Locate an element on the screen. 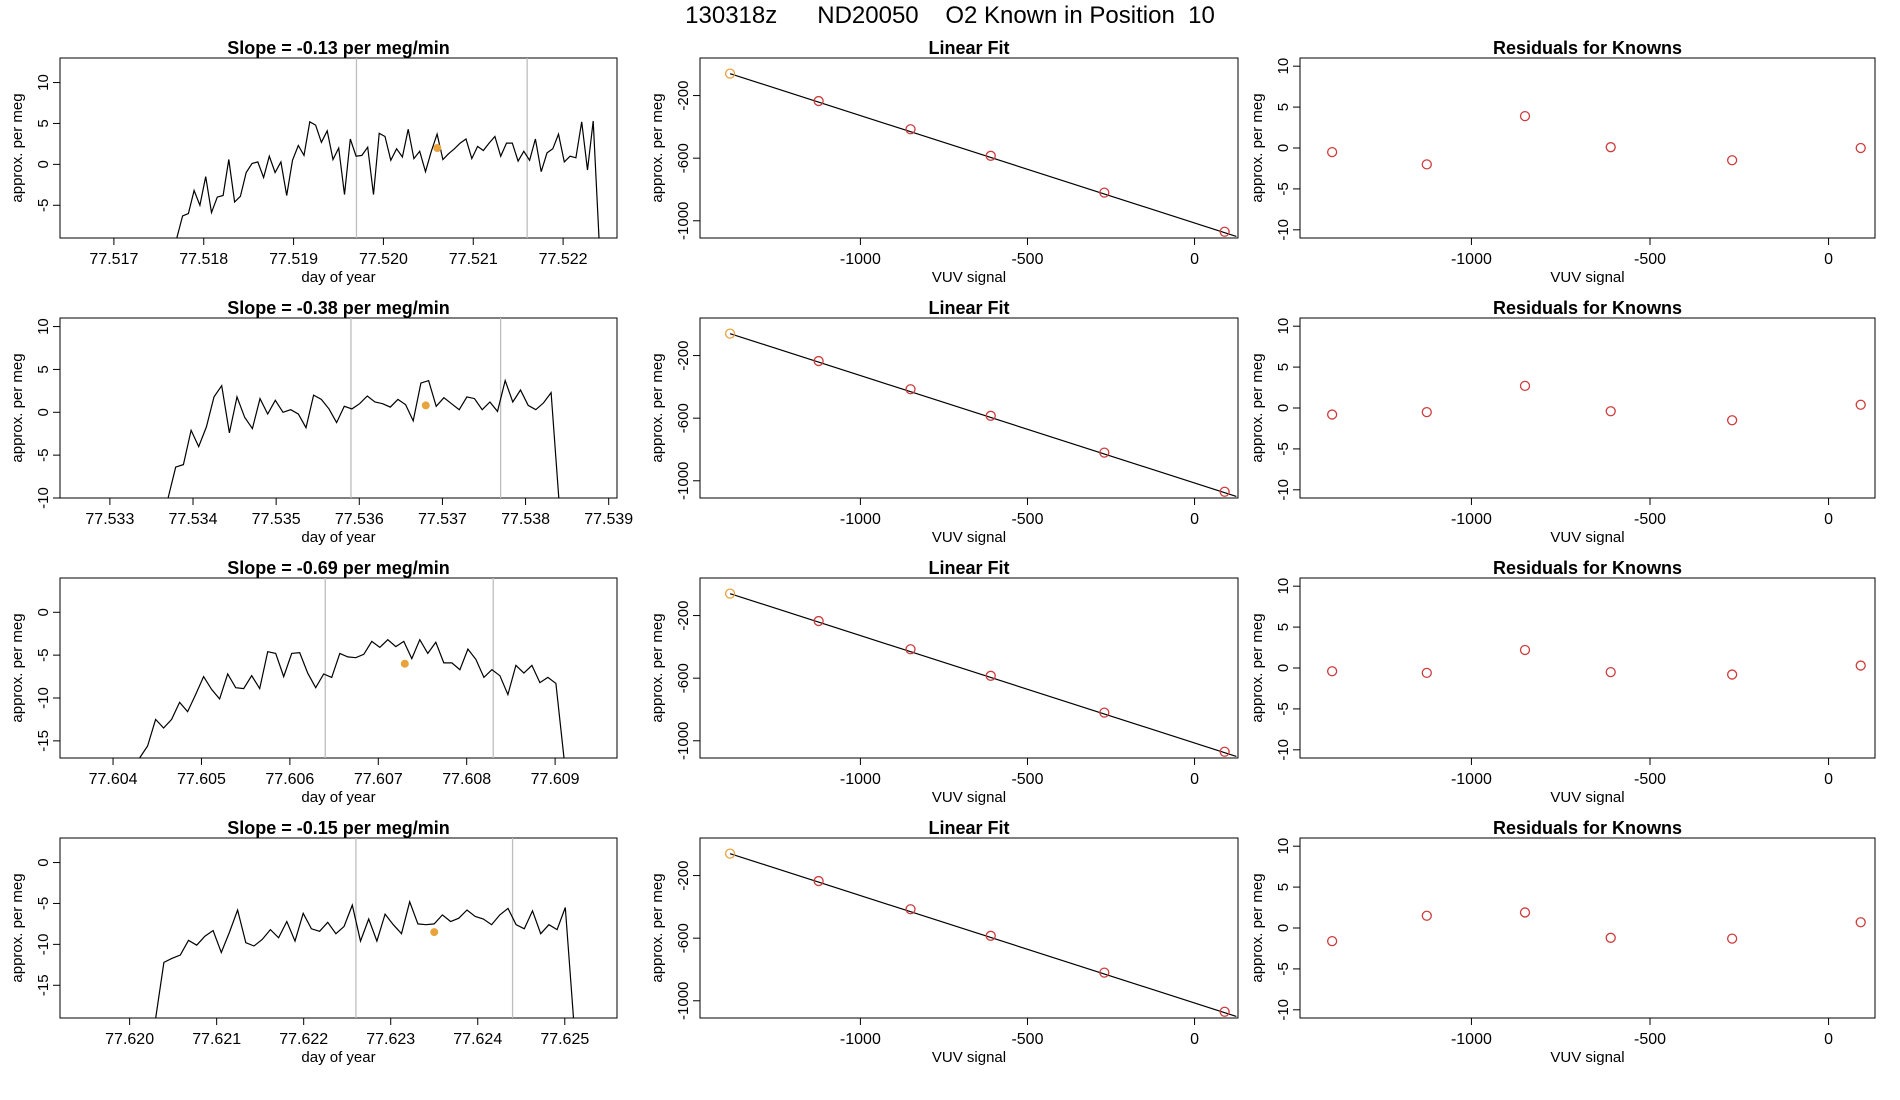 This screenshot has width=1900, height=1100. x-tick-label: 77.605 is located at coordinates (201, 779).